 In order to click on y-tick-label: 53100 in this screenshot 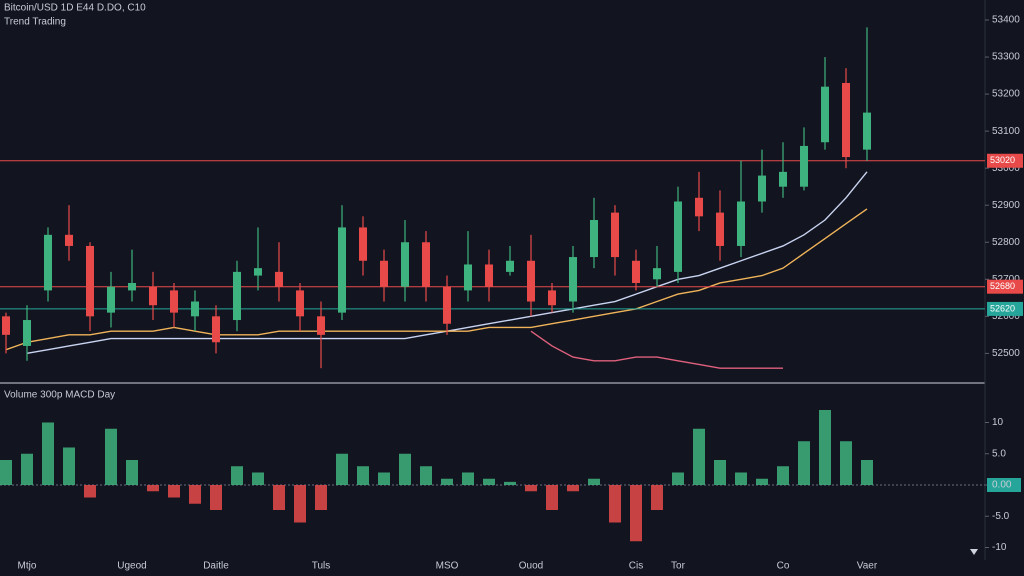, I will do `click(1006, 131)`.